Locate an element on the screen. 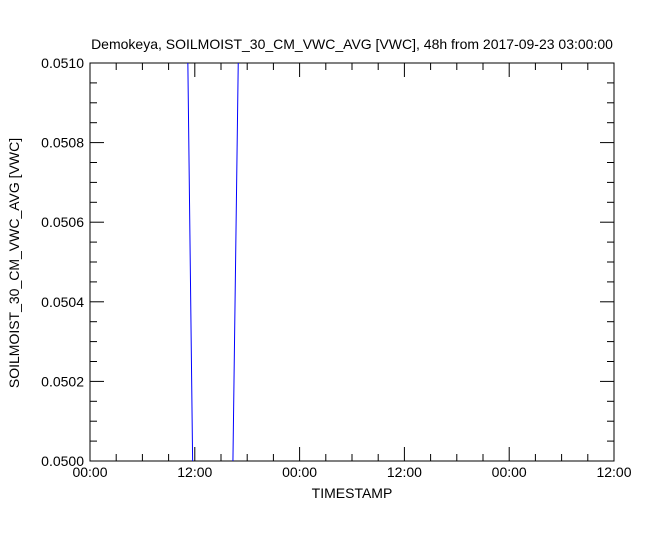  y-tick-label: 0.0502 is located at coordinates (62, 381).